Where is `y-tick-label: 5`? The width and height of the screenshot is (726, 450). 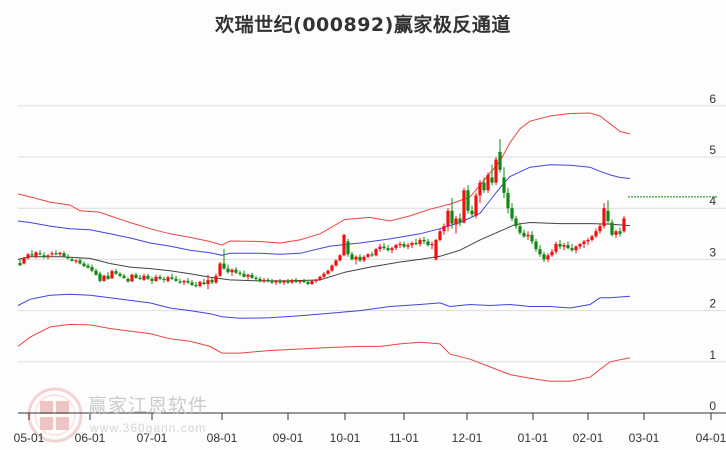
y-tick-label: 5 is located at coordinates (712, 150).